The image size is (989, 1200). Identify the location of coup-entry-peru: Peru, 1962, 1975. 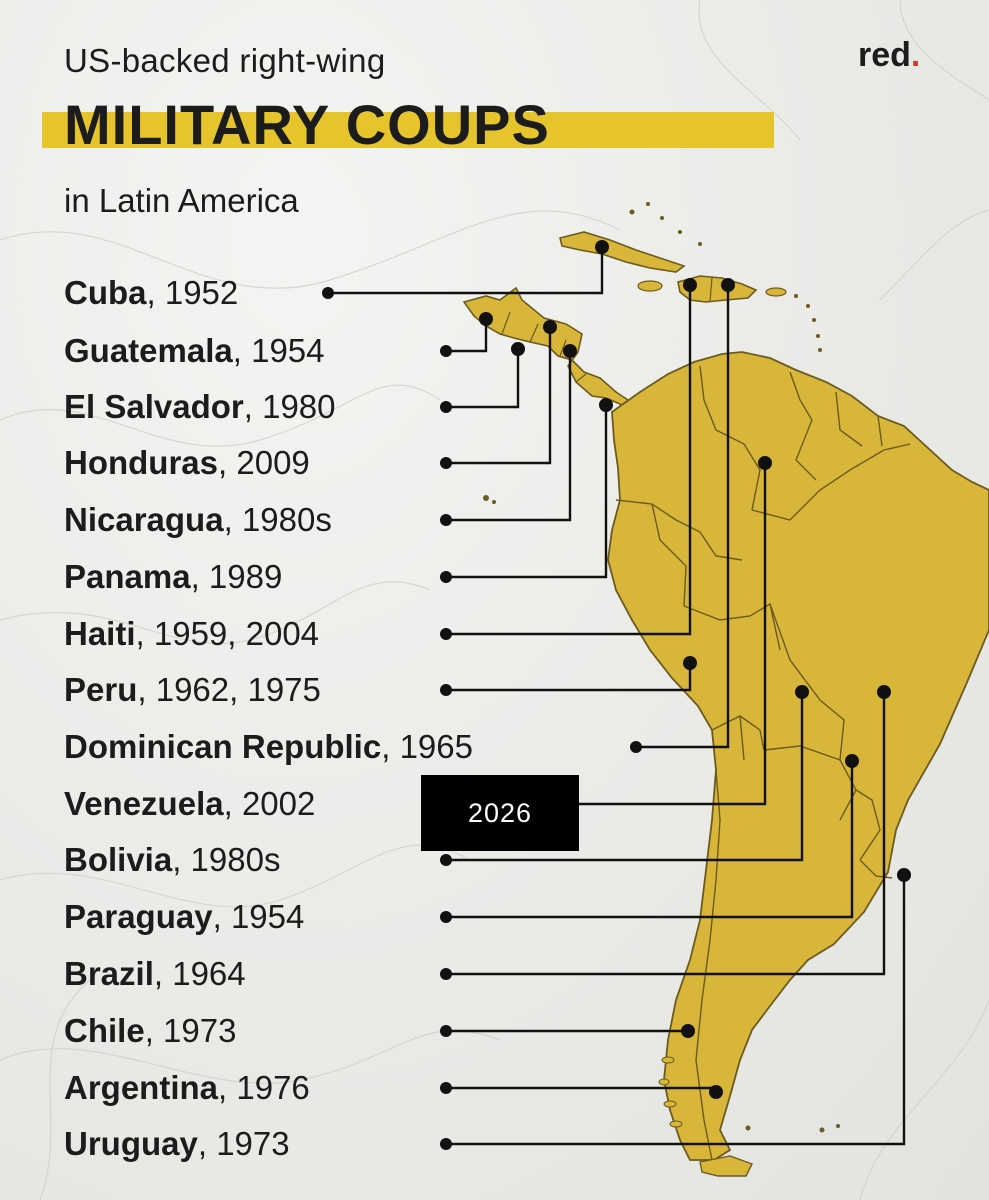
(192, 689).